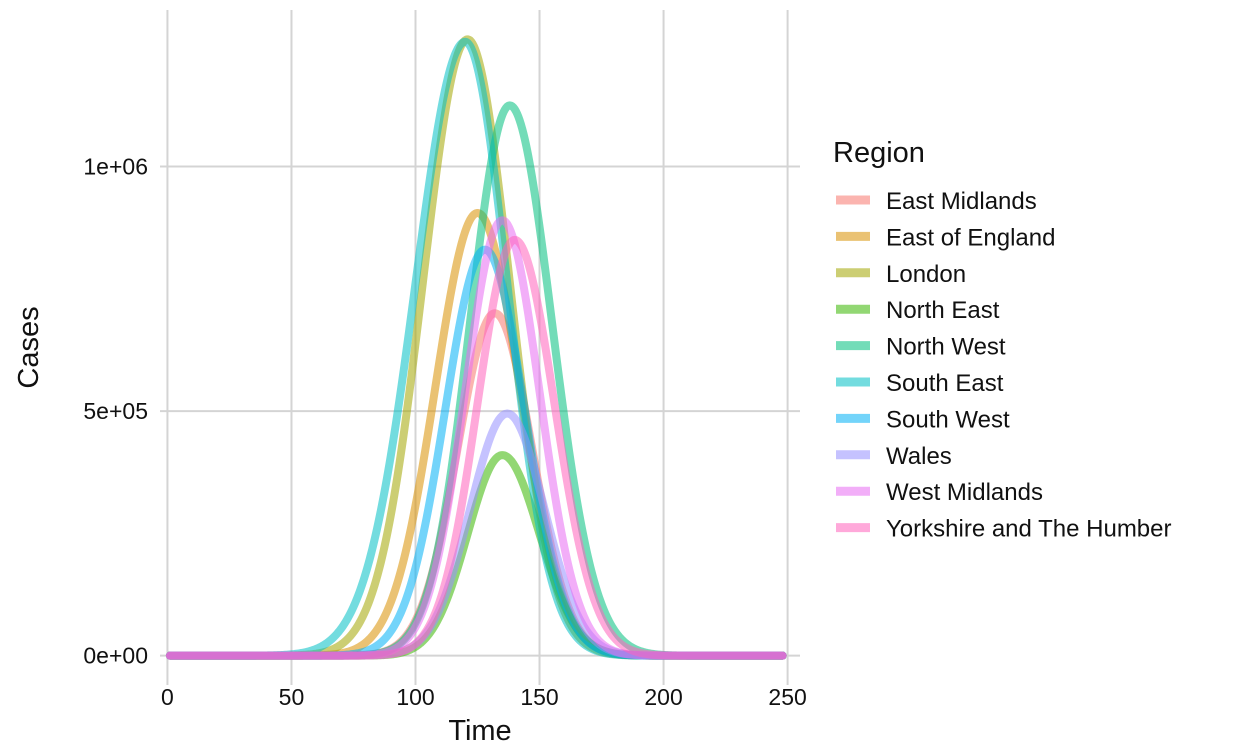 The width and height of the screenshot is (1239, 747). What do you see at coordinates (787, 697) in the screenshot?
I see `x-tick-label: 250` at bounding box center [787, 697].